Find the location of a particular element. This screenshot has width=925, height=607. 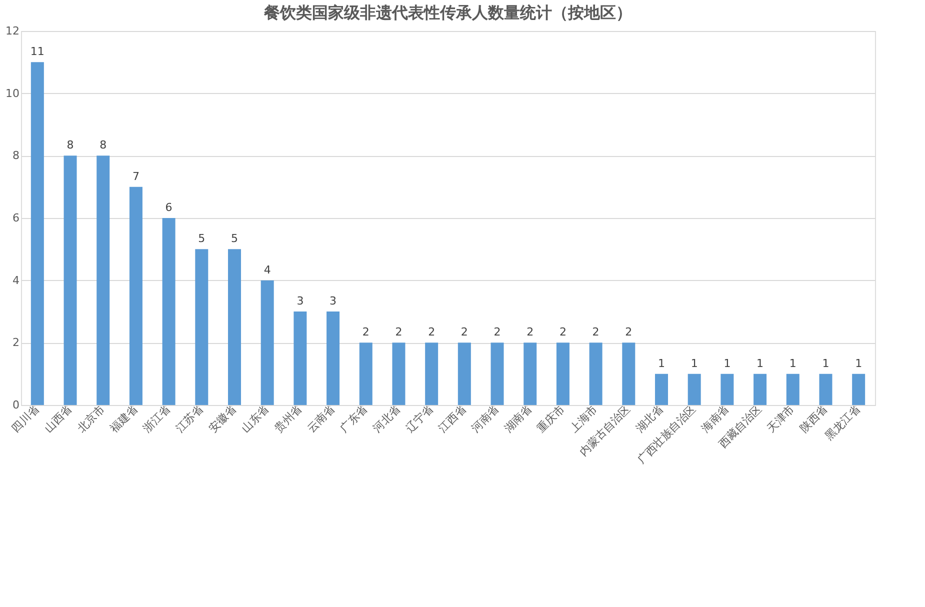

x-tick-label: 山西省 is located at coordinates (58, 419).